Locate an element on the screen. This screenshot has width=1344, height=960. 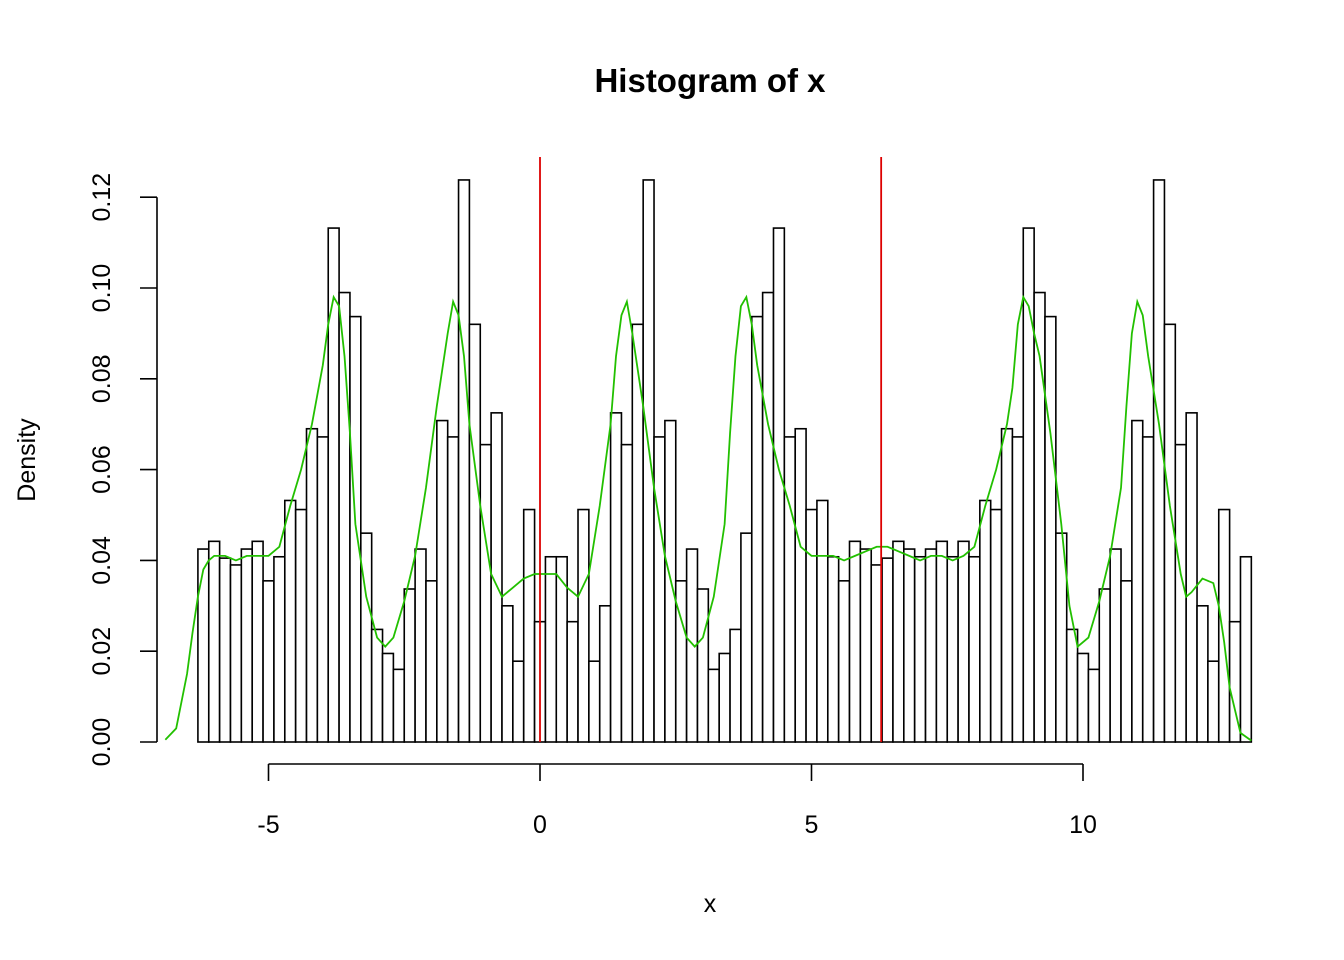
x-tick-label: 10 is located at coordinates (1083, 825).